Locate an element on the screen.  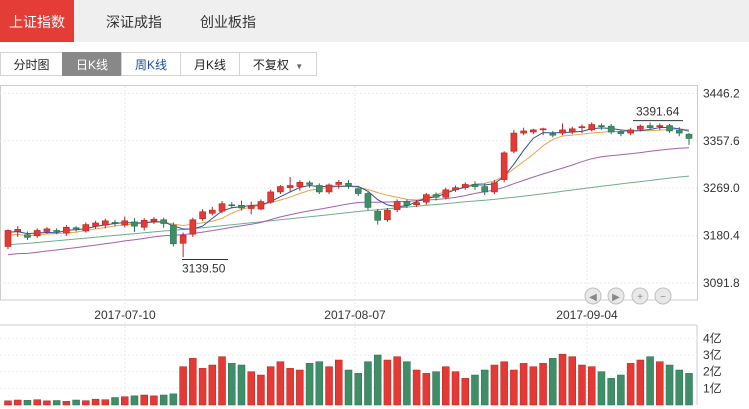
volume-tick-label: 4亿 is located at coordinates (712, 337).